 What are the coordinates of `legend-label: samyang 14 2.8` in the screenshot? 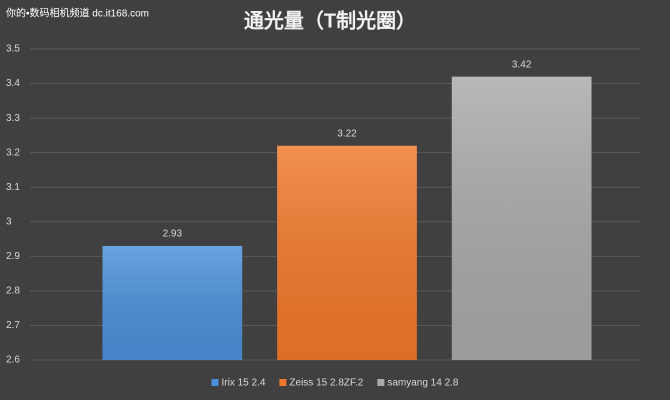 It's located at (423, 383).